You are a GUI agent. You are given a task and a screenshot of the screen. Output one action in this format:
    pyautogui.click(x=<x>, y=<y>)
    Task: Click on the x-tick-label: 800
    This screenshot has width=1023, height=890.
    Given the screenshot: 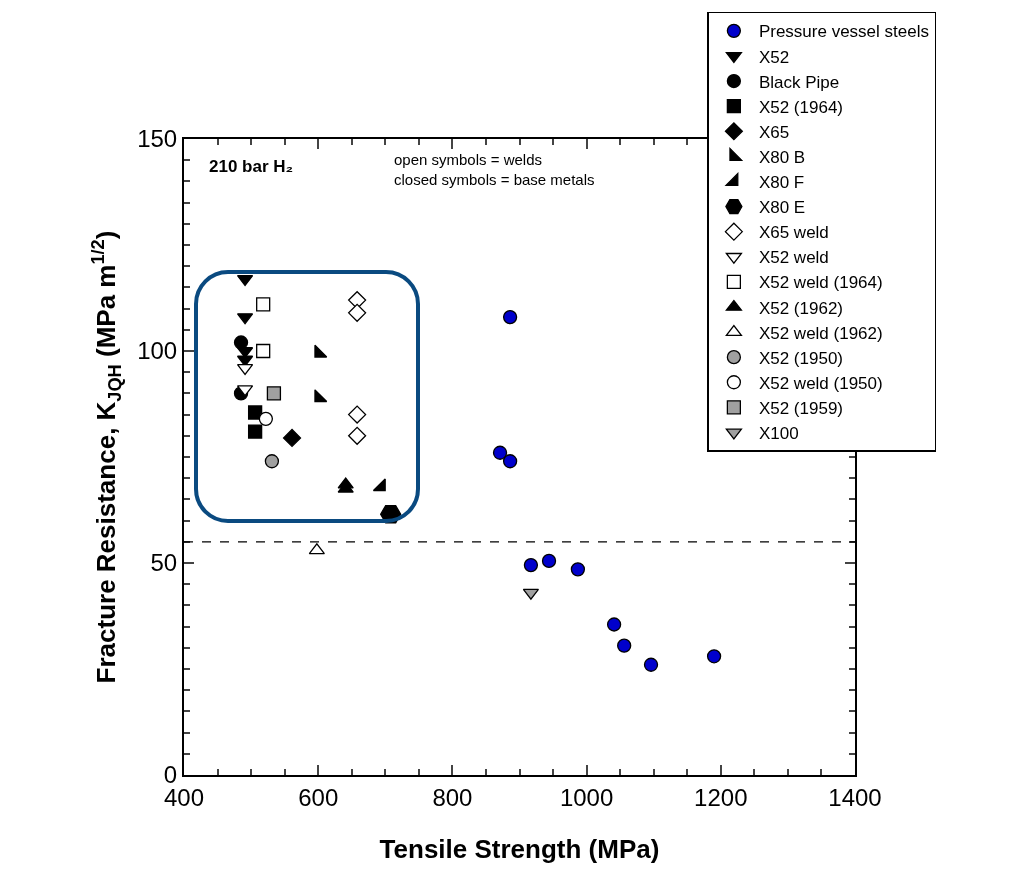 What is the action you would take?
    pyautogui.click(x=452, y=797)
    